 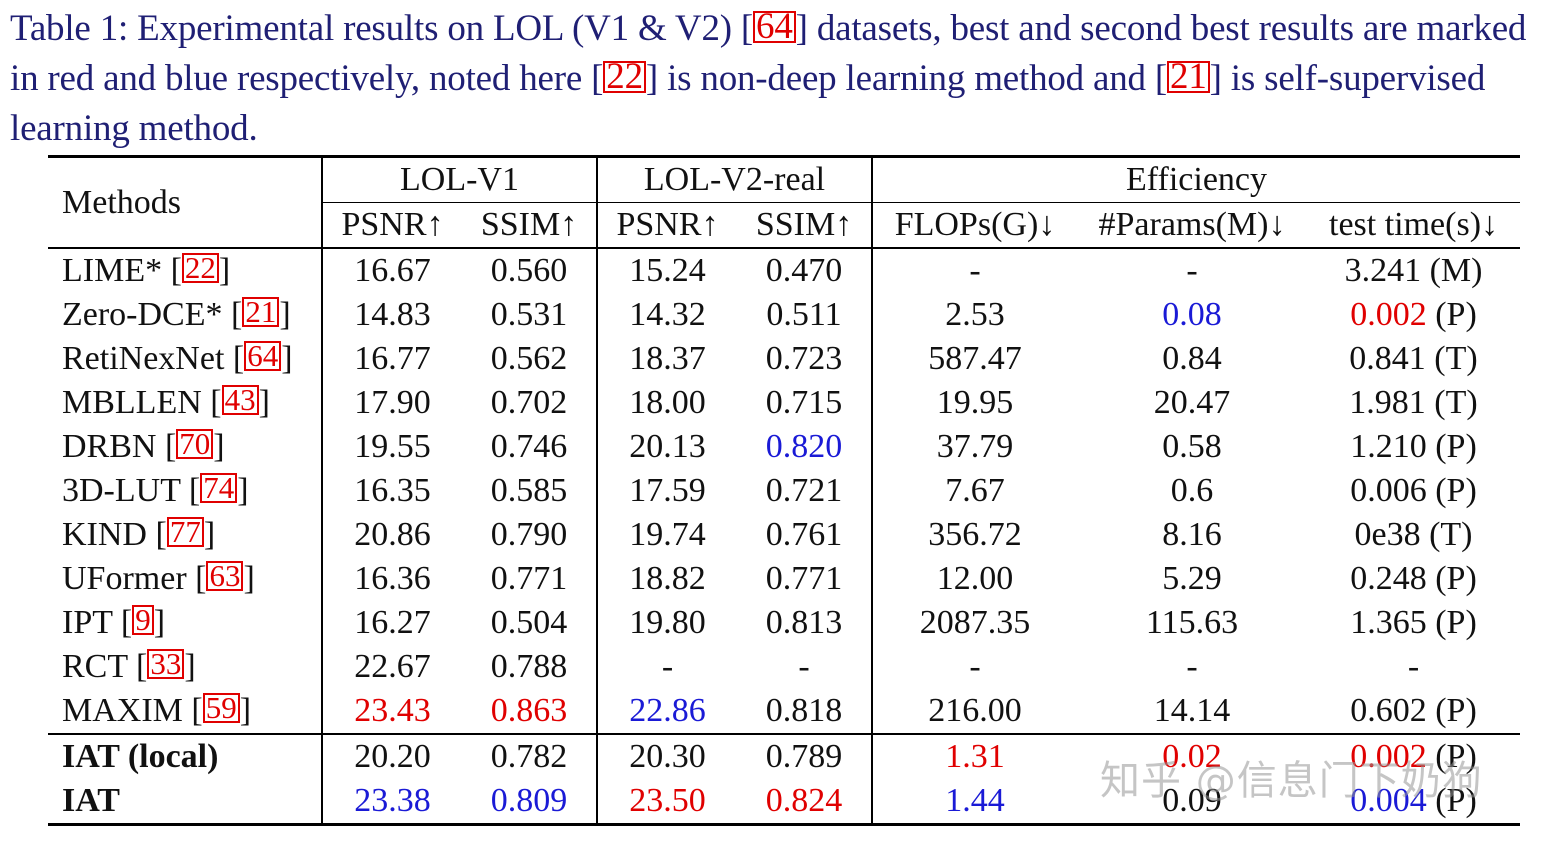 I want to click on header-test-time: test time(s)↓, so click(x=1414, y=224).